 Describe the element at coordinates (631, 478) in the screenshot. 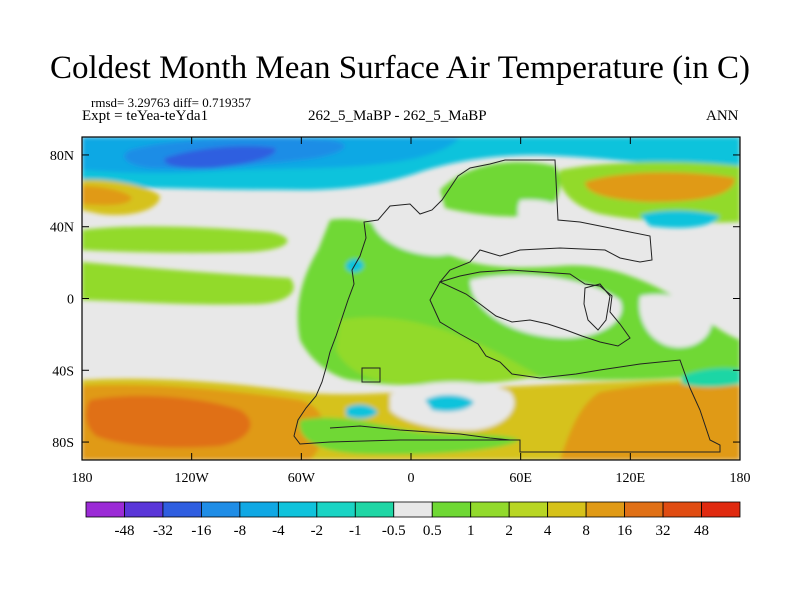

I see `x-tick-label: 120E` at that location.